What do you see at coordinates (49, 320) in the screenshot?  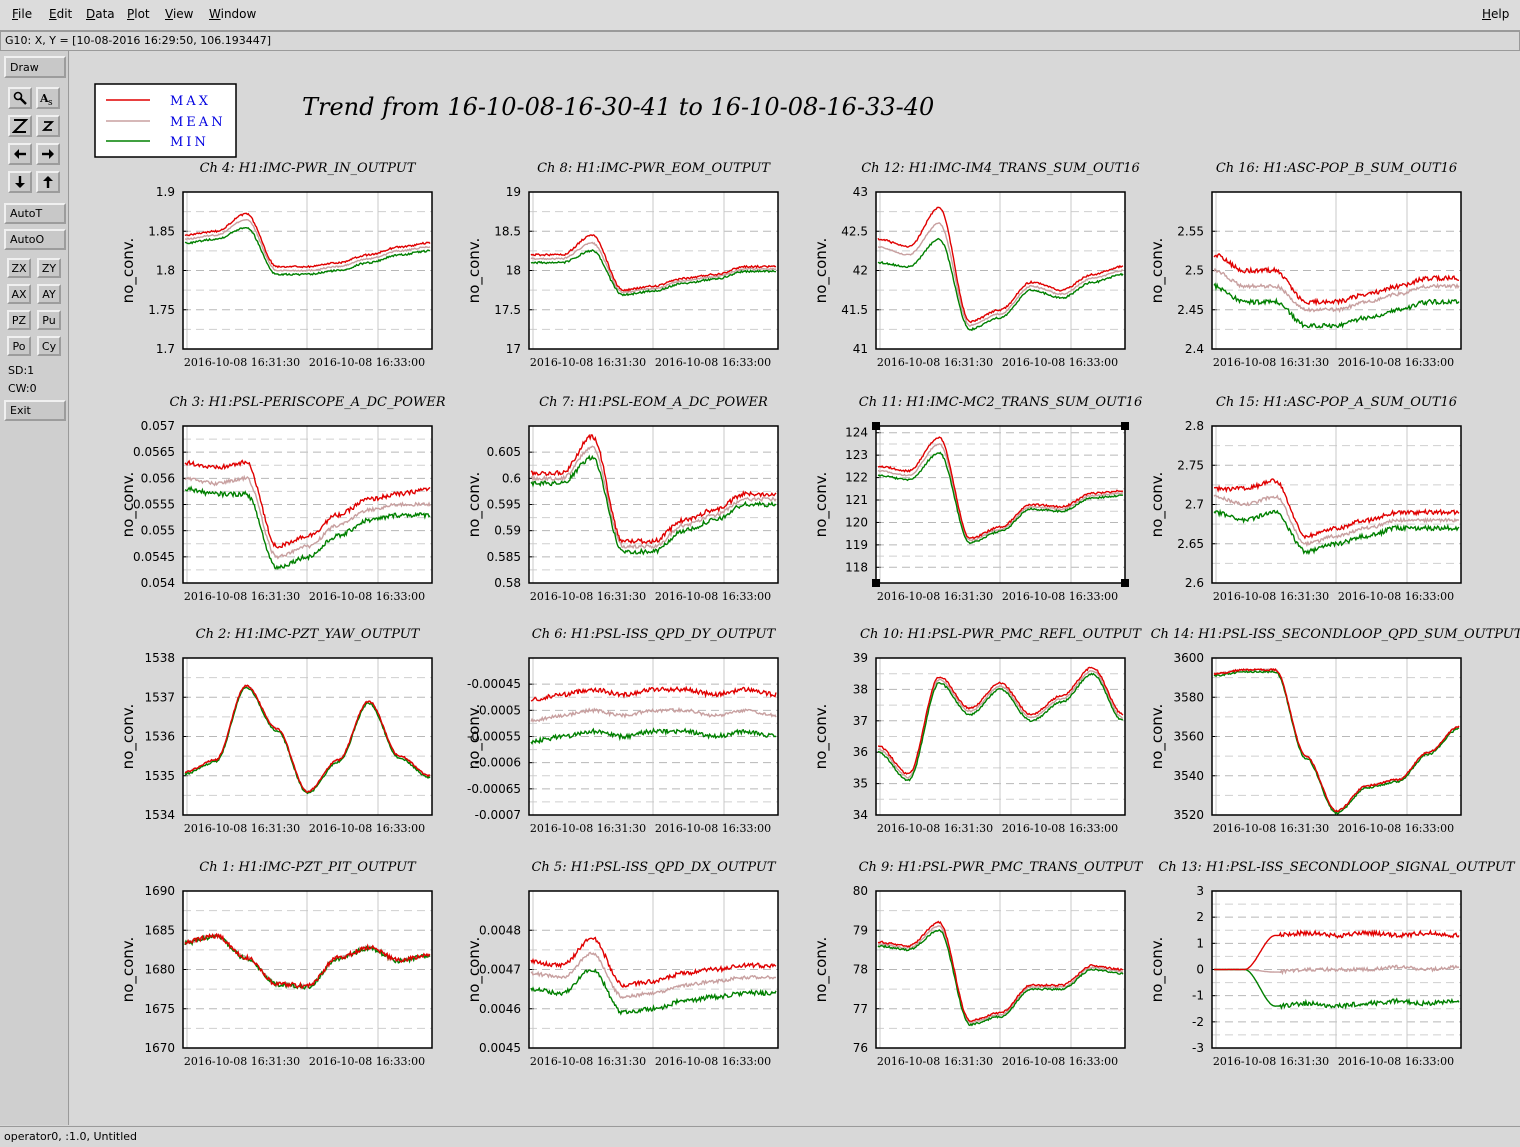 I see `pu-button: Pu` at bounding box center [49, 320].